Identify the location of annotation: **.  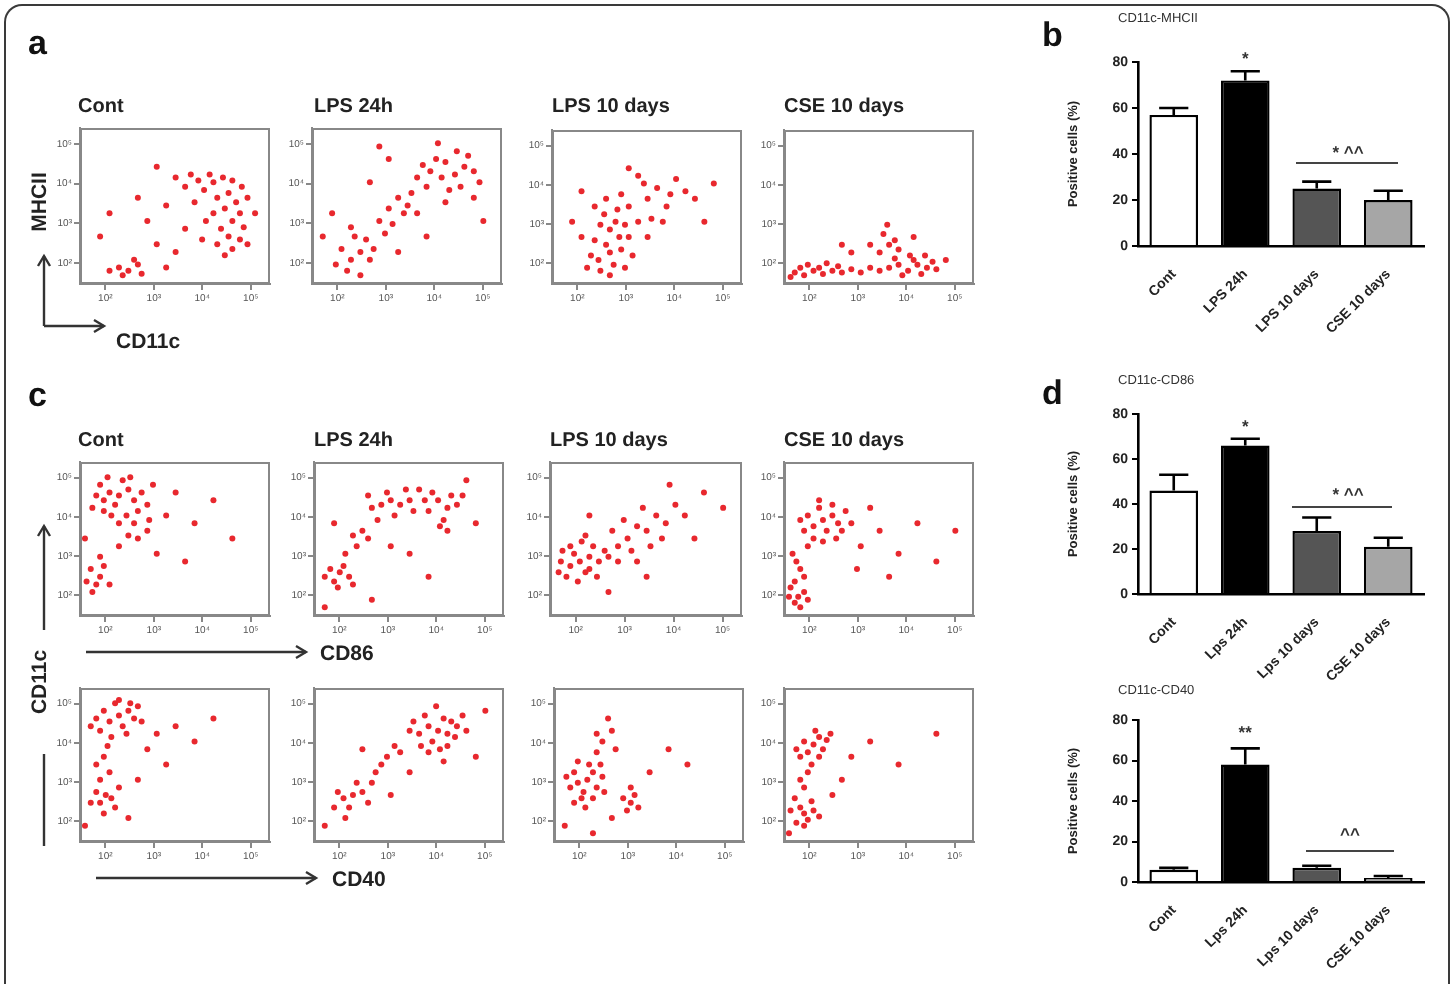
(1245, 731).